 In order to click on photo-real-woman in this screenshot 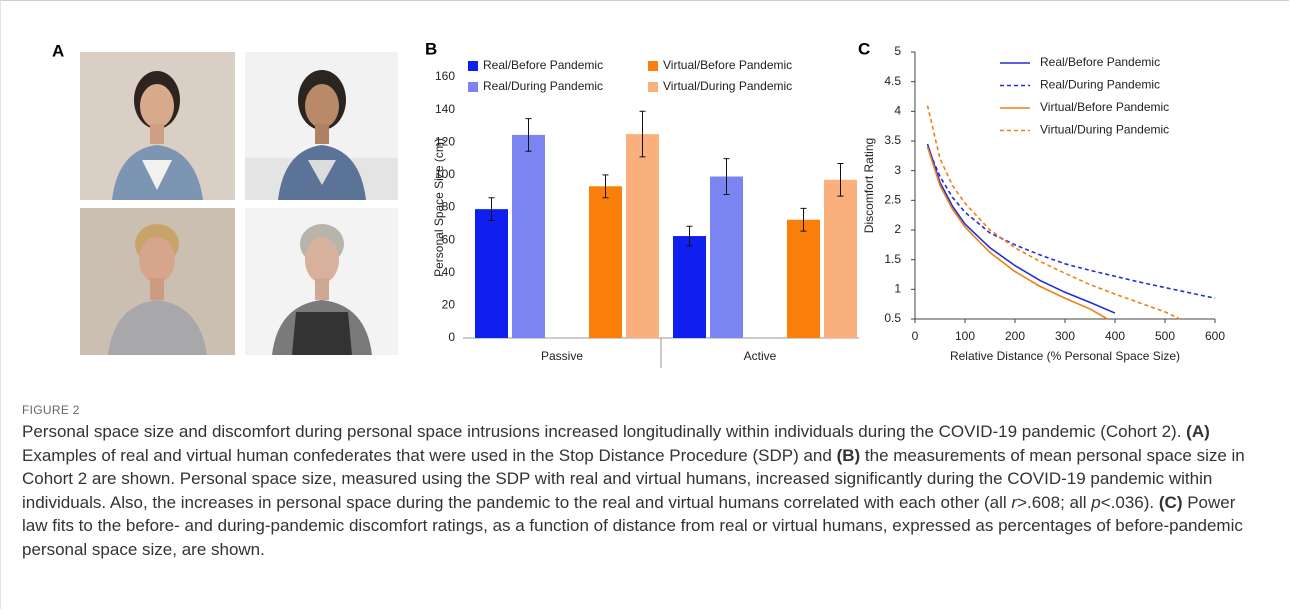, I will do `click(157, 126)`.